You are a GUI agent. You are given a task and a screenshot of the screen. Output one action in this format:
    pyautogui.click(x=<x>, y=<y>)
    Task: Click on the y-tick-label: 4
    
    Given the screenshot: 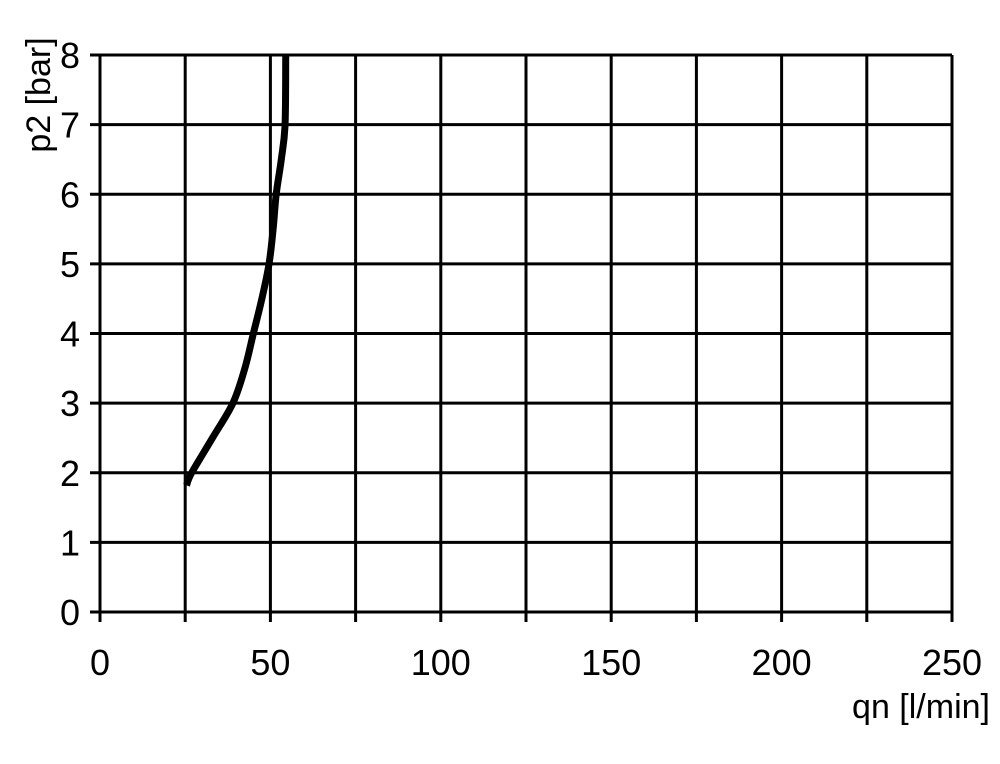 What is the action you would take?
    pyautogui.click(x=70, y=334)
    